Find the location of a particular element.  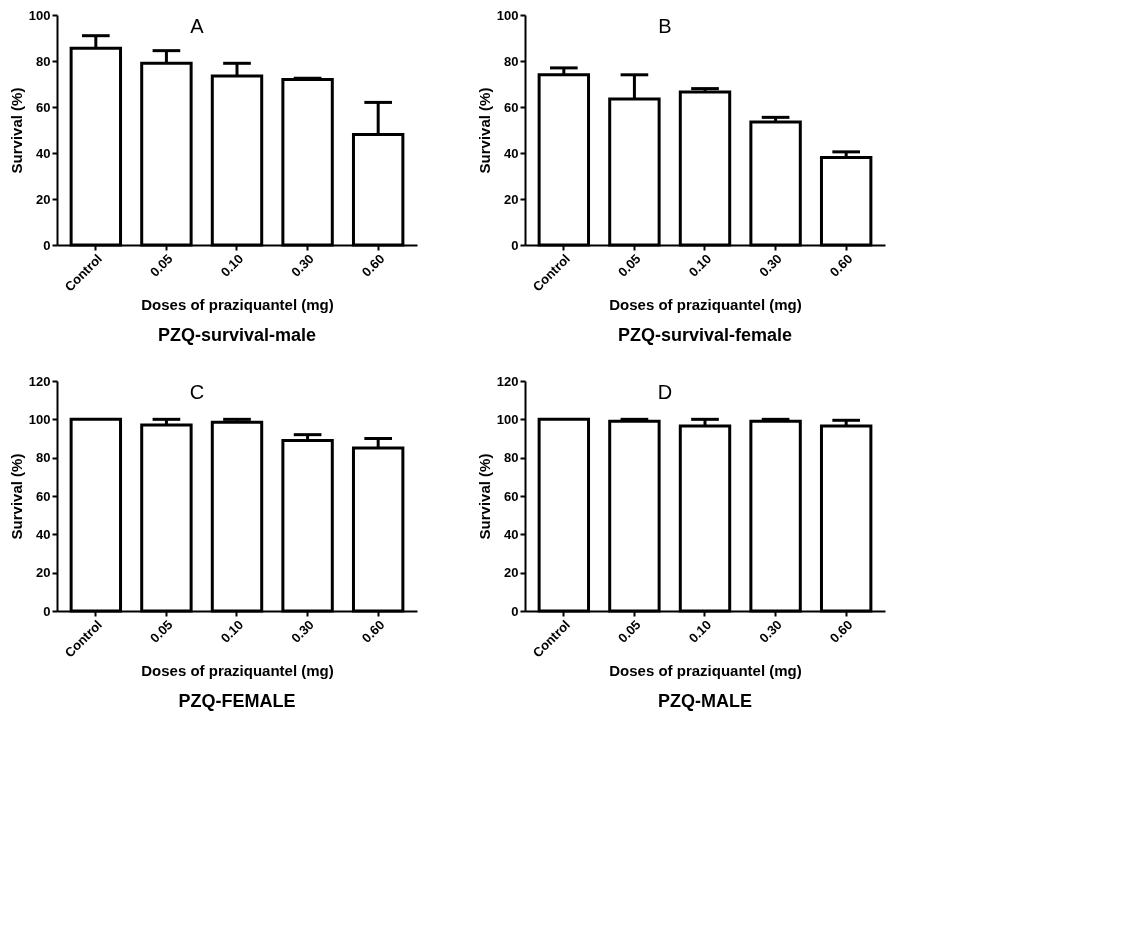

text: PZQ-survival-male is located at coordinates (237, 334).